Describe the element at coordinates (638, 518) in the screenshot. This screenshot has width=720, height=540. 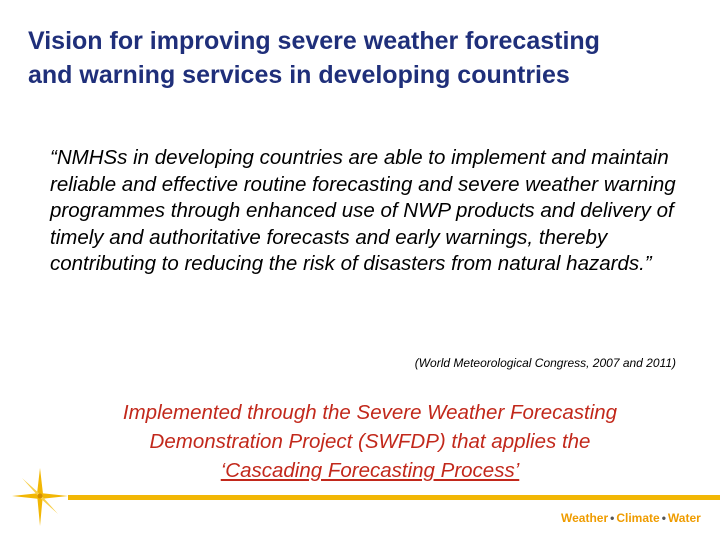
I see `tagline-climate: Climate` at that location.